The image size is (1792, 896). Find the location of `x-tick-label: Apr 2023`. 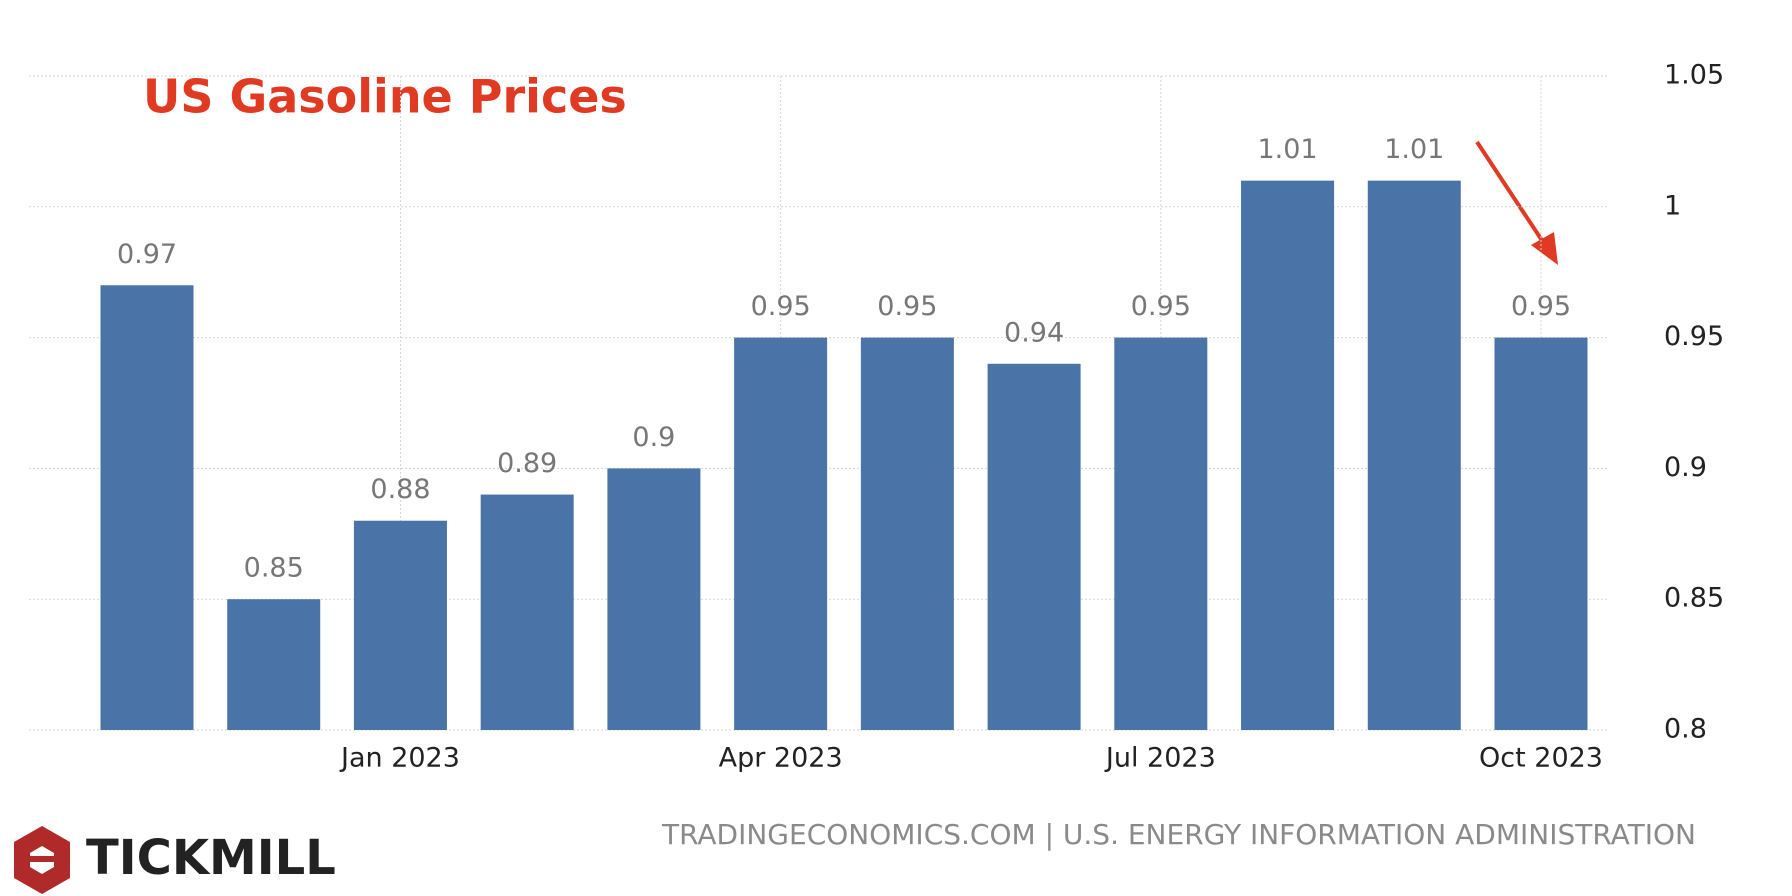

x-tick-label: Apr 2023 is located at coordinates (781, 758).